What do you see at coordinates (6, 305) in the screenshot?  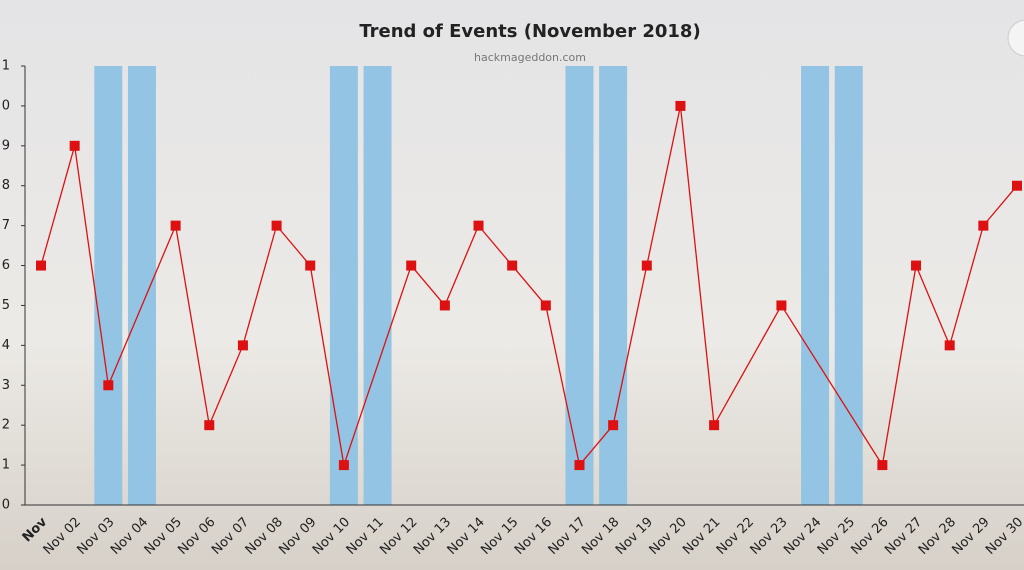 I see `y-tick-label: 5` at bounding box center [6, 305].